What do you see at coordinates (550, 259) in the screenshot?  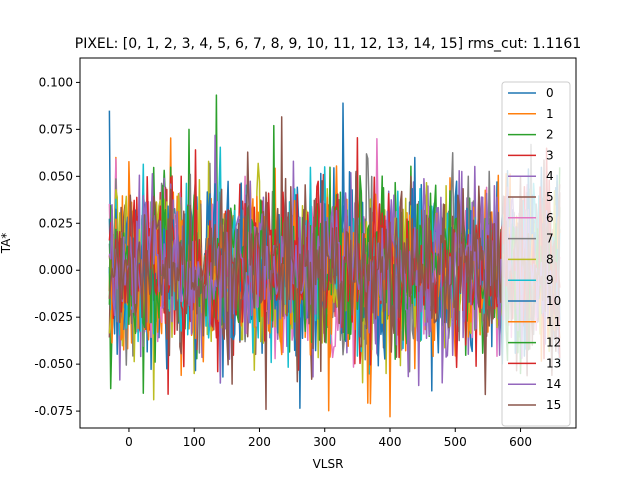 I see `legend-label-8: 8` at bounding box center [550, 259].